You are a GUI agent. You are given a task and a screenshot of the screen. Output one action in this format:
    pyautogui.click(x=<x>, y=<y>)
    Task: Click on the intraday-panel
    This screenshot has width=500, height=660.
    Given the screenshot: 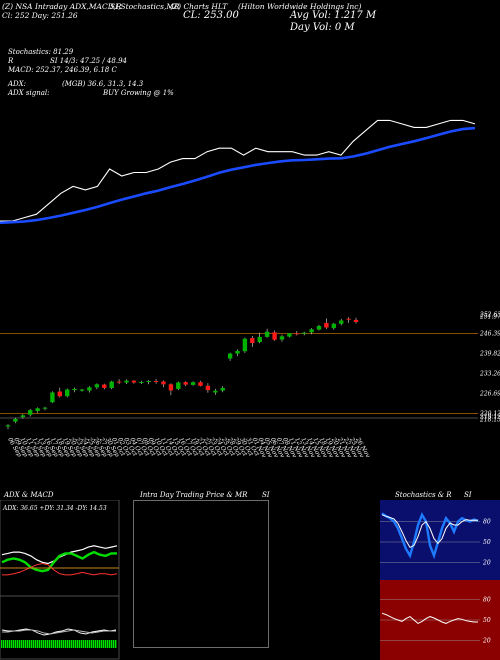 What is the action you would take?
    pyautogui.click(x=201, y=574)
    